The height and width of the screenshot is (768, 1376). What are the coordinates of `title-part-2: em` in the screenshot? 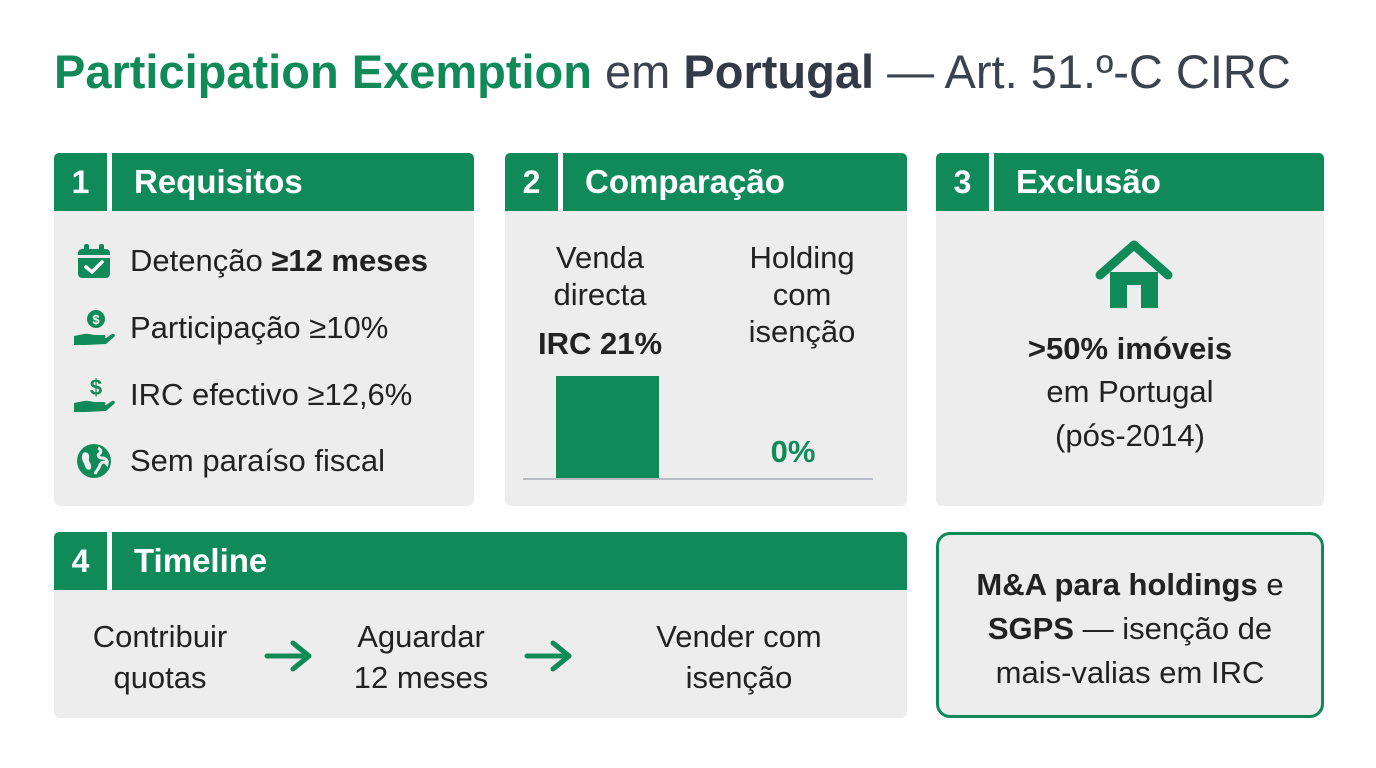 It's located at (637, 71).